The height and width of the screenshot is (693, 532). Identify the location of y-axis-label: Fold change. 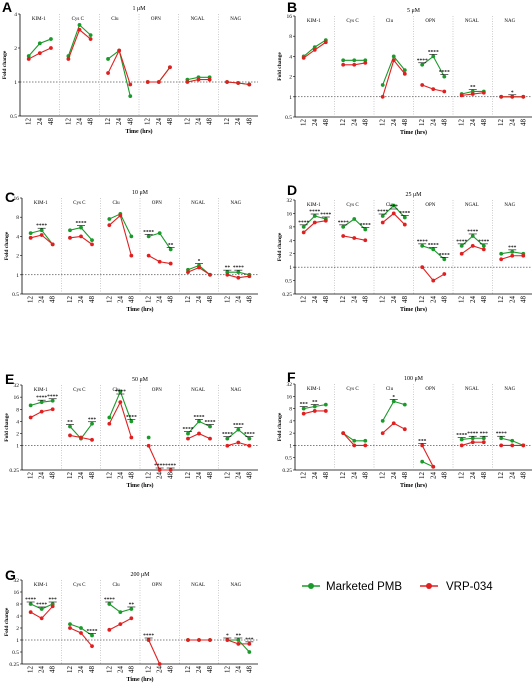
(280, 426).